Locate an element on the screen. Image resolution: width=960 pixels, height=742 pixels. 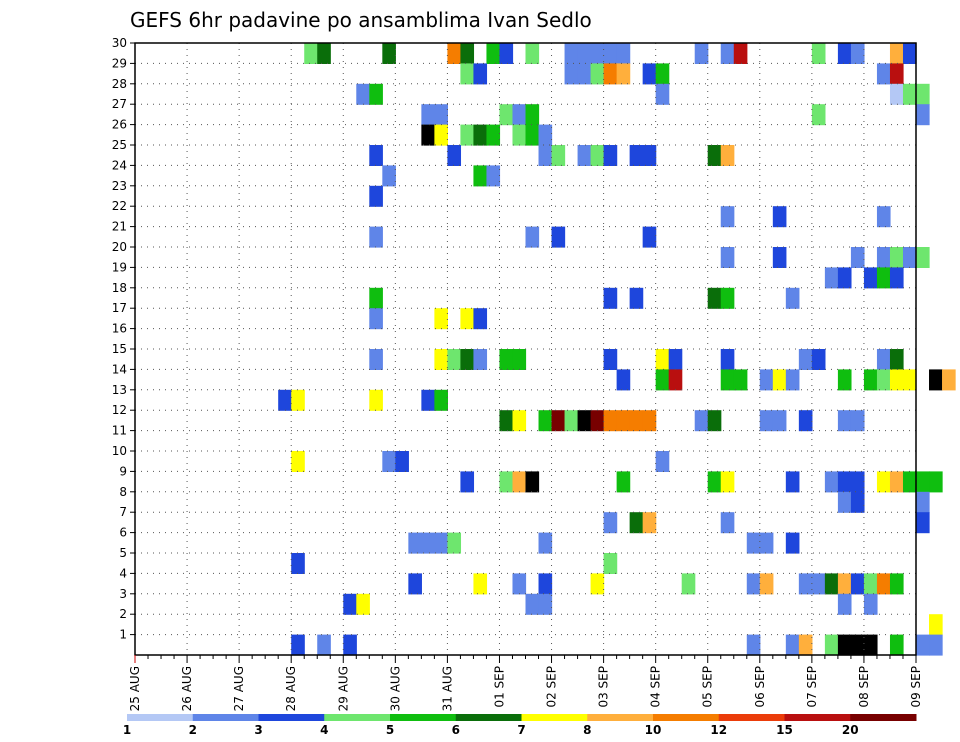
x-tick-label: 03 SEP is located at coordinates (604, 687).